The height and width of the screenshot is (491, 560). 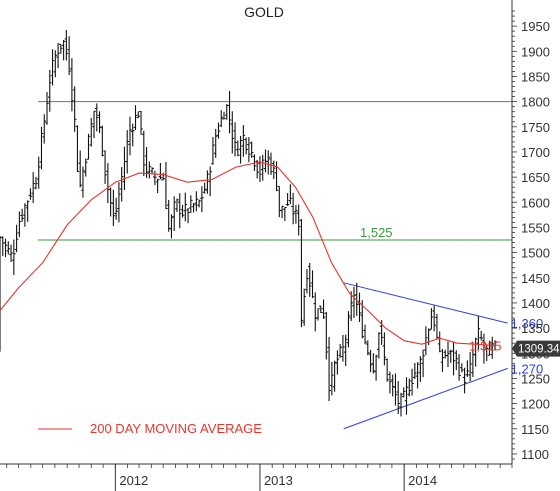 What do you see at coordinates (485, 346) in the screenshot?
I see `annotations-group: 1,315` at bounding box center [485, 346].